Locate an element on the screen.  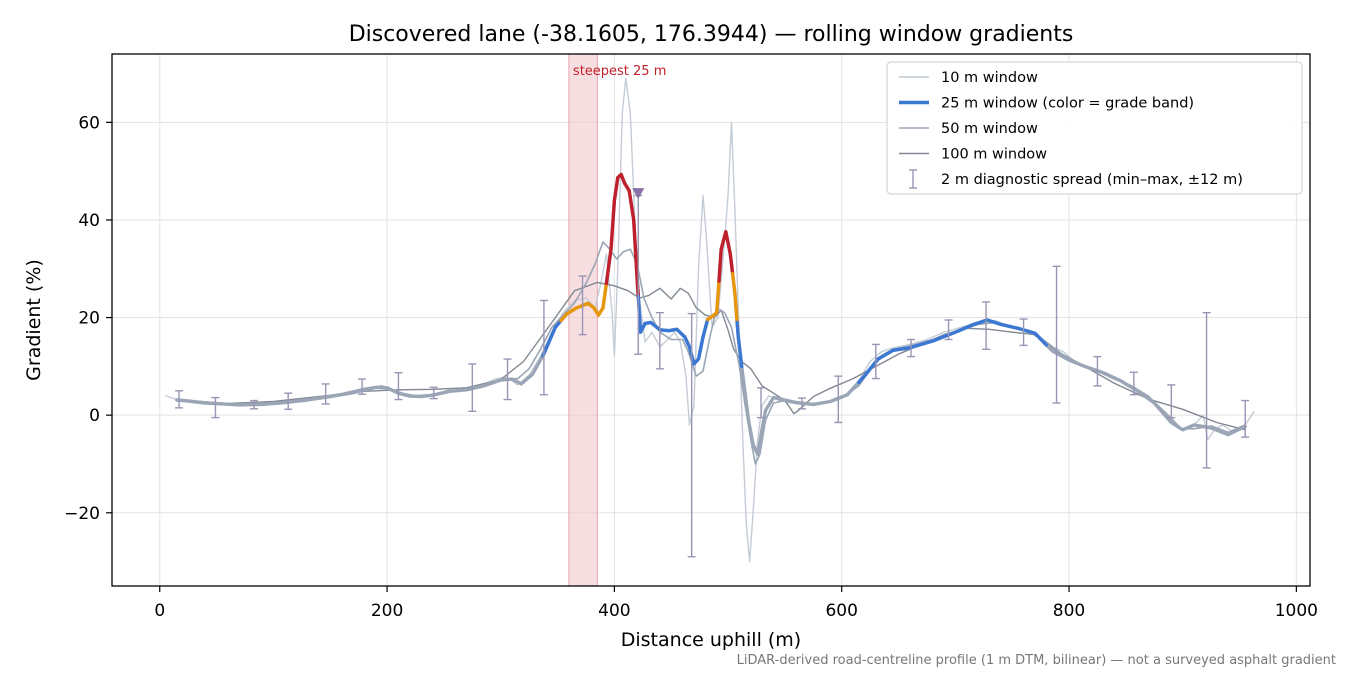
y-tick-label-1: 0 is located at coordinates (94, 416).